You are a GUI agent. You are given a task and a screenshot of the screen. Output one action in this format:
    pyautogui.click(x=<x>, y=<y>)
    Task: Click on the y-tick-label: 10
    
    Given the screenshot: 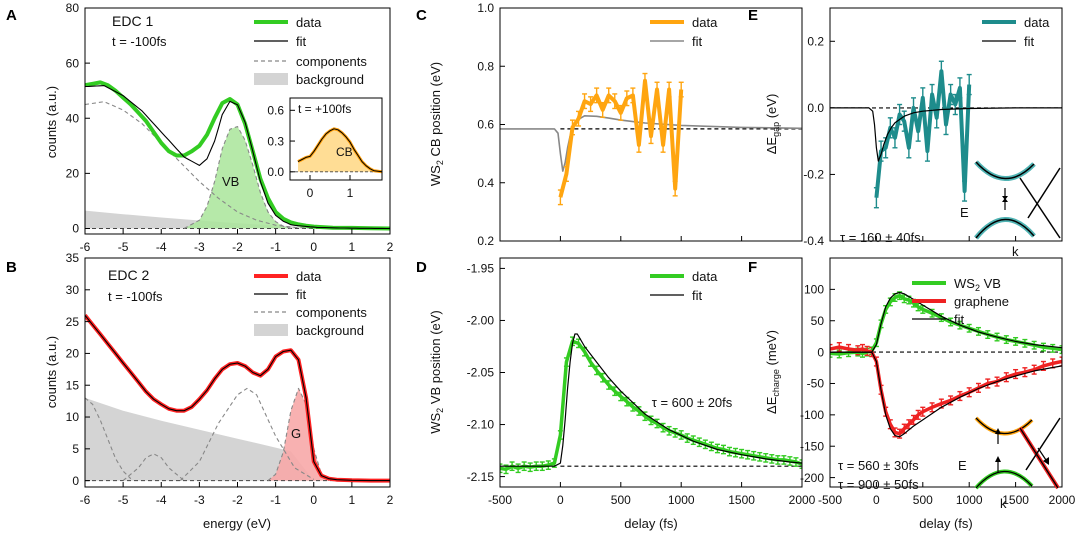 What is the action you would take?
    pyautogui.click(x=73, y=417)
    